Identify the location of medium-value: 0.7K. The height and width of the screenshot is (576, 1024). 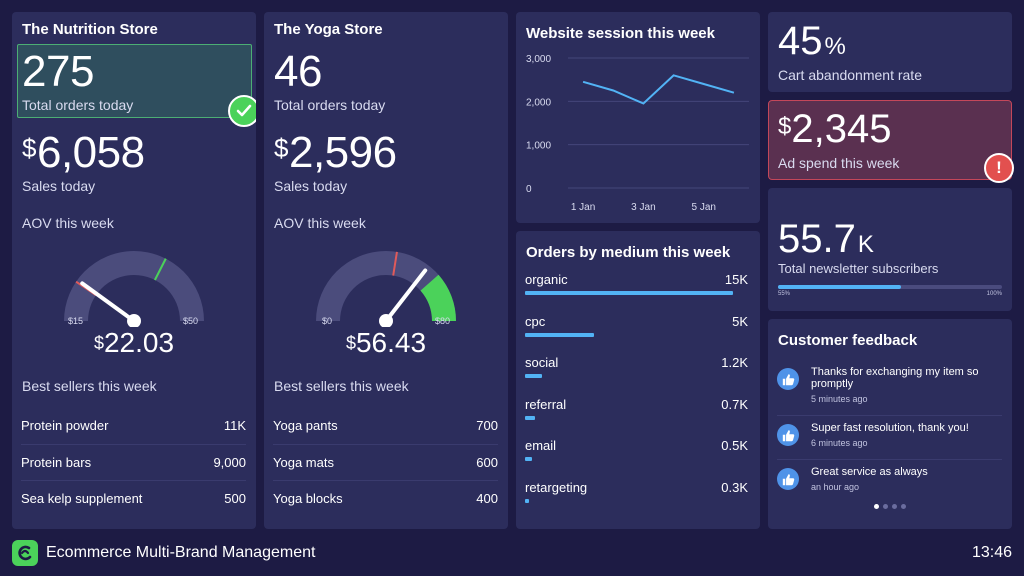
(734, 404).